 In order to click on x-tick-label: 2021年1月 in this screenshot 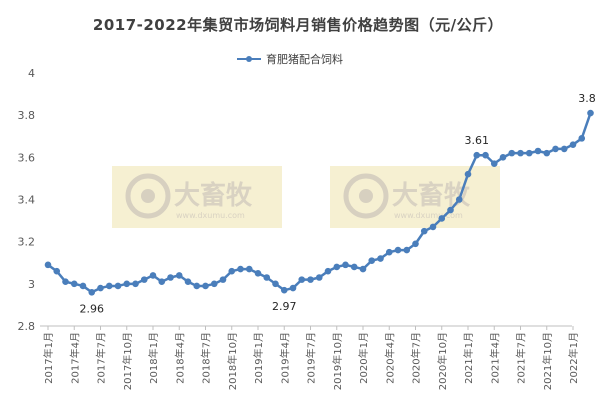, I will do `click(468, 358)`.